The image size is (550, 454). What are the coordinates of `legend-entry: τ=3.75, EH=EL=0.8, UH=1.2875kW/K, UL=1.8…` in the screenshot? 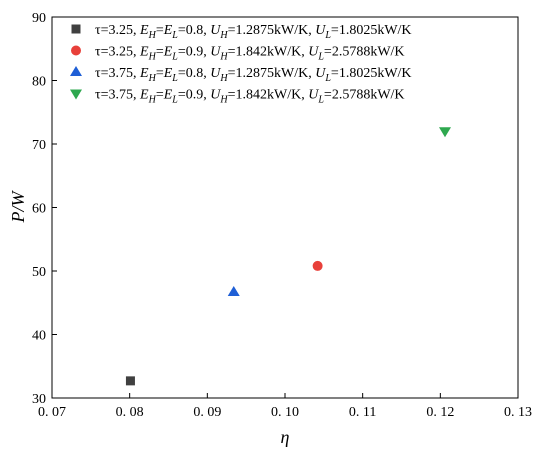 It's located at (253, 75).